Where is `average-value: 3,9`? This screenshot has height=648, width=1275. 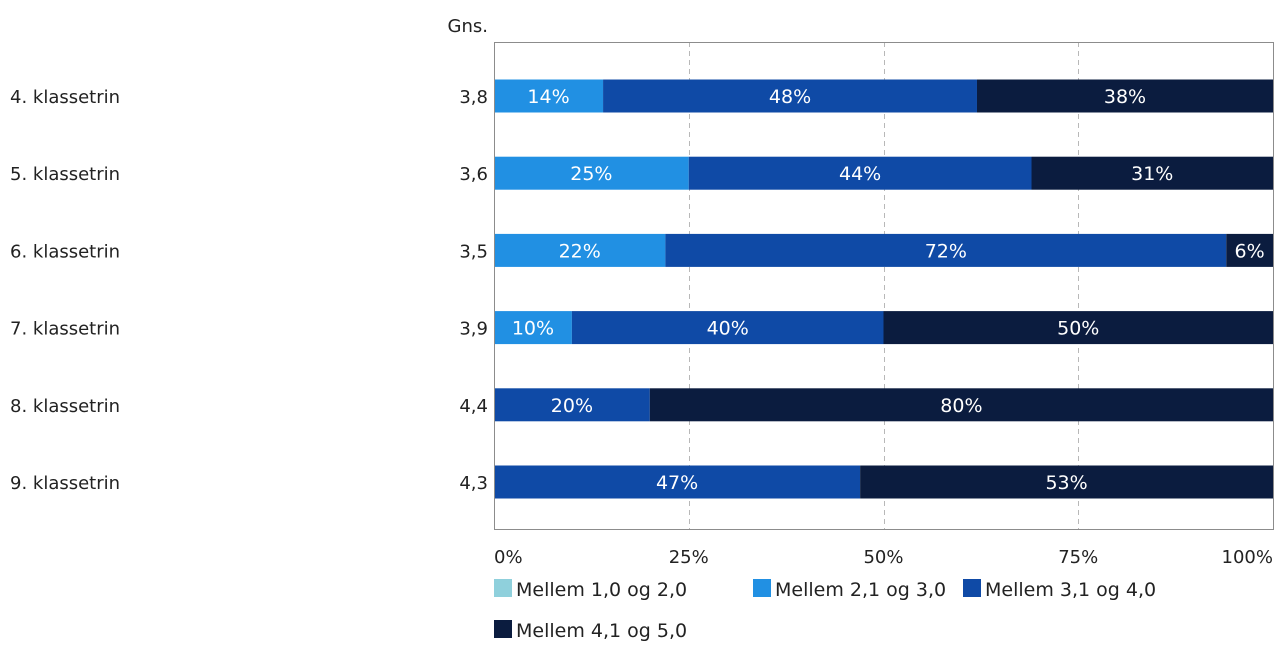 average-value: 3,9 is located at coordinates (473, 329).